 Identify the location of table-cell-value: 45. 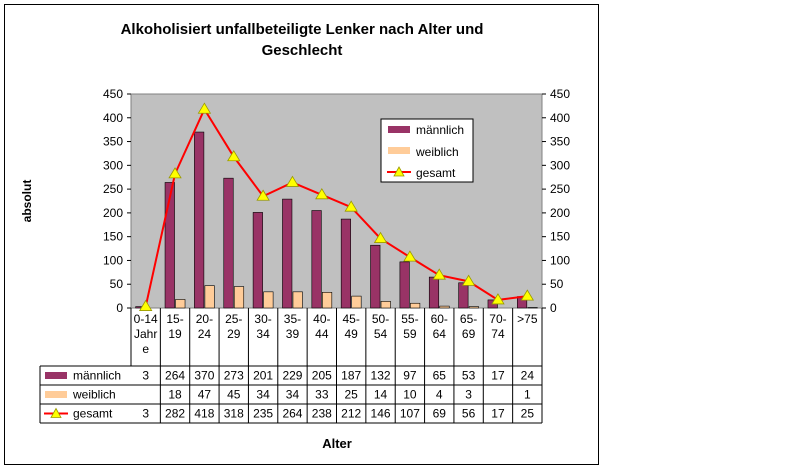
(234, 395).